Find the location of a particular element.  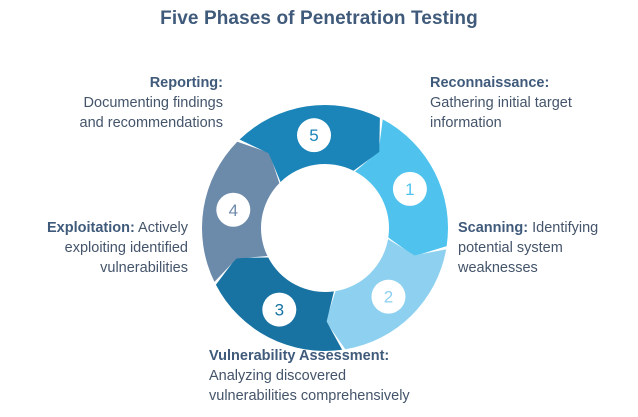

phase-4-number: 4 is located at coordinates (233, 210).